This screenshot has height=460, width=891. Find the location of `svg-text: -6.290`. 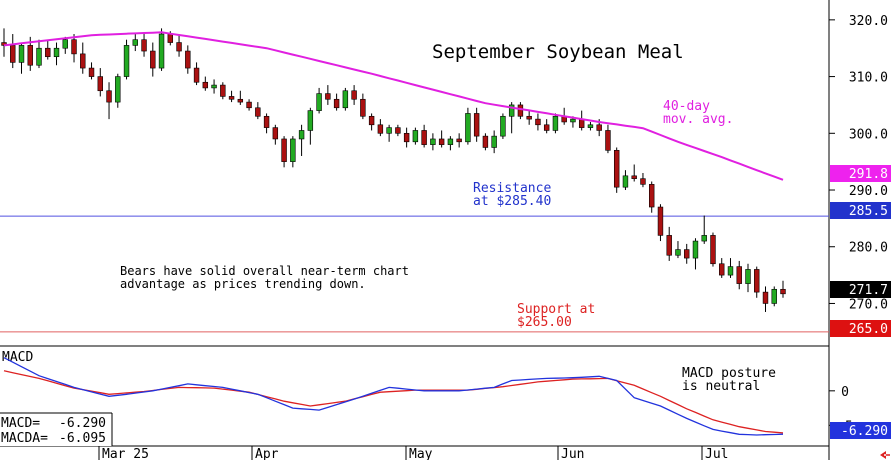

svg-text: -6.290 is located at coordinates (864, 431).